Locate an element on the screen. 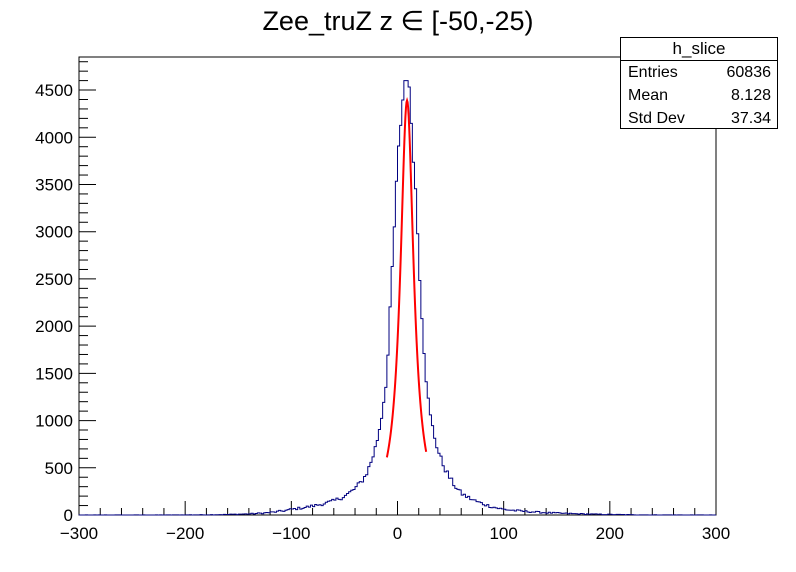 The image size is (796, 572). stats-row-entries: Entries 60836 is located at coordinates (699, 72).